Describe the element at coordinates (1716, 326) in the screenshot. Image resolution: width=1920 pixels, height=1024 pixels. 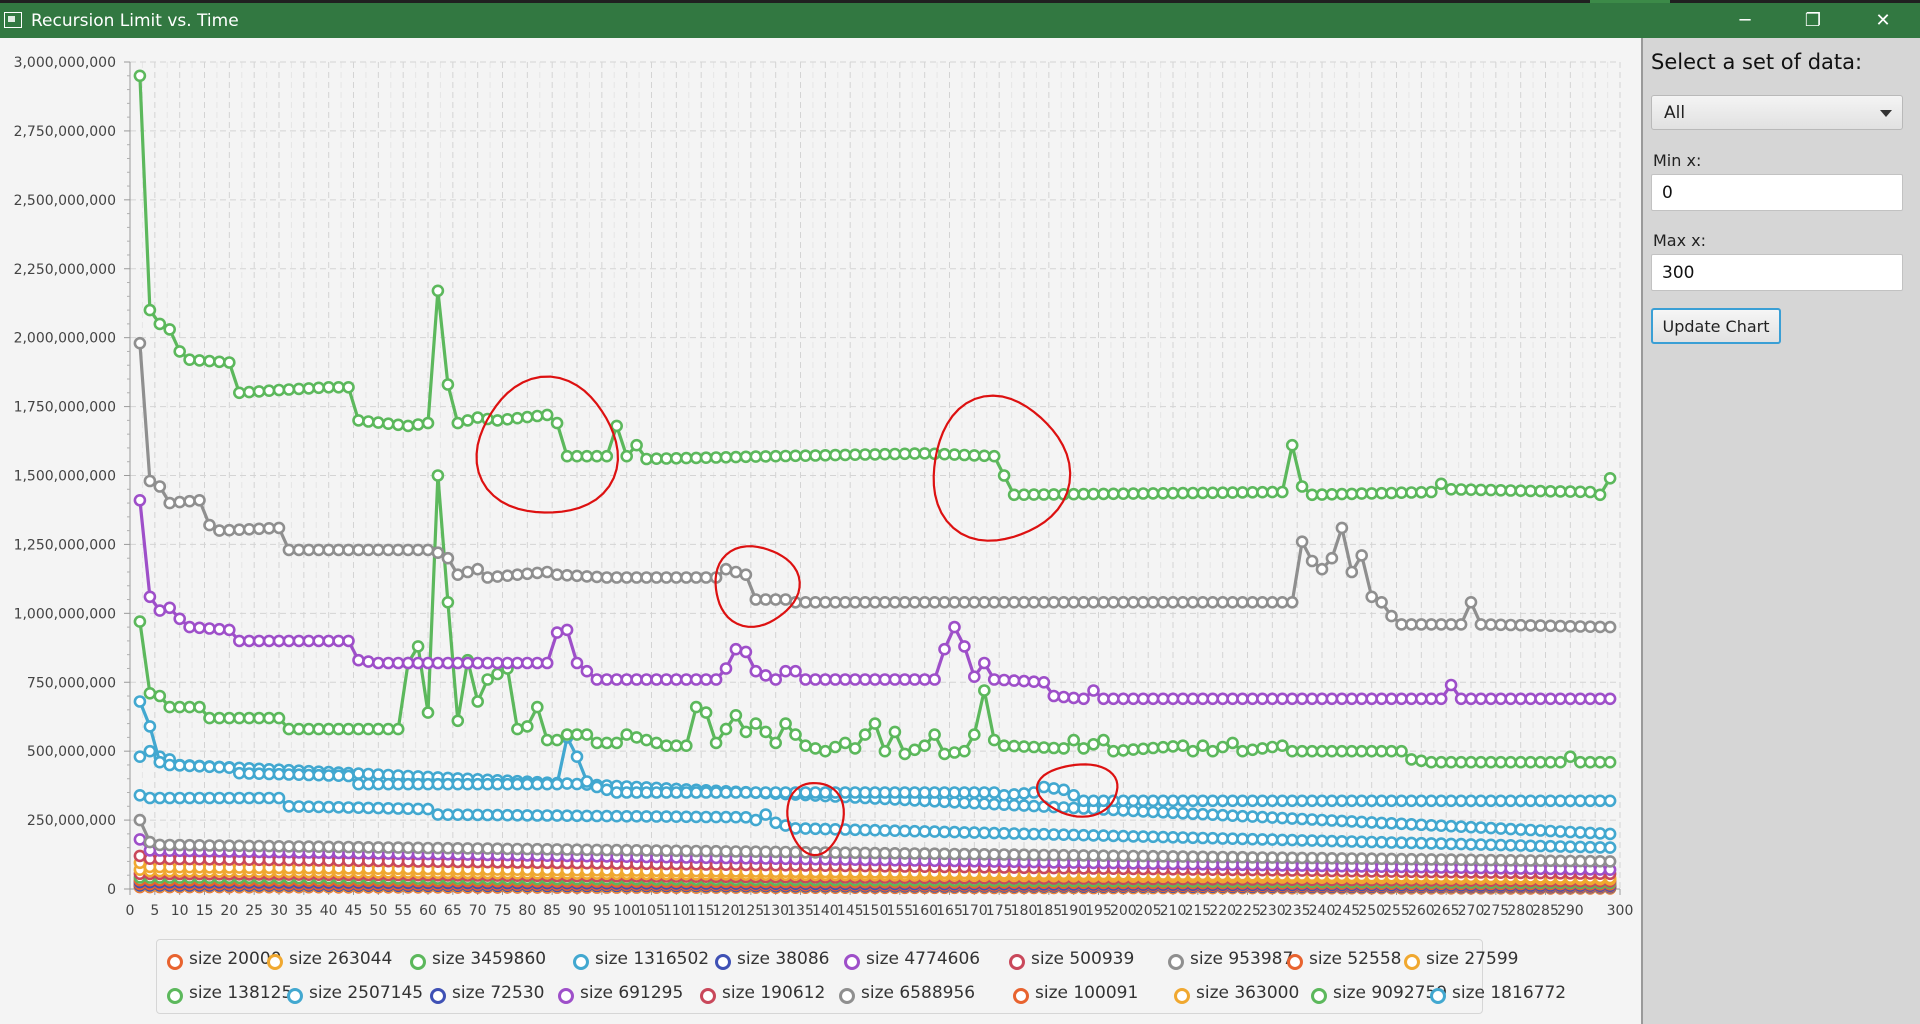
I see `update-chart-button: Update Chart` at that location.